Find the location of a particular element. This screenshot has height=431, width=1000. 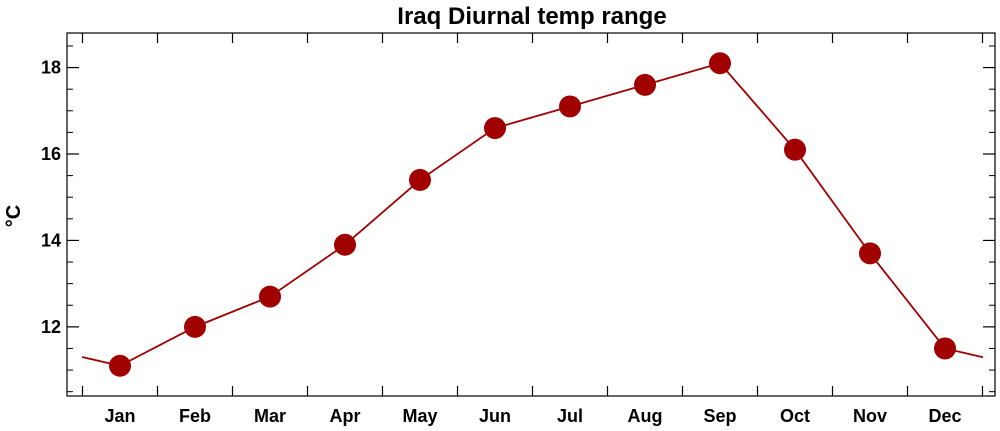

x-tick-label: Jan is located at coordinates (119, 416).